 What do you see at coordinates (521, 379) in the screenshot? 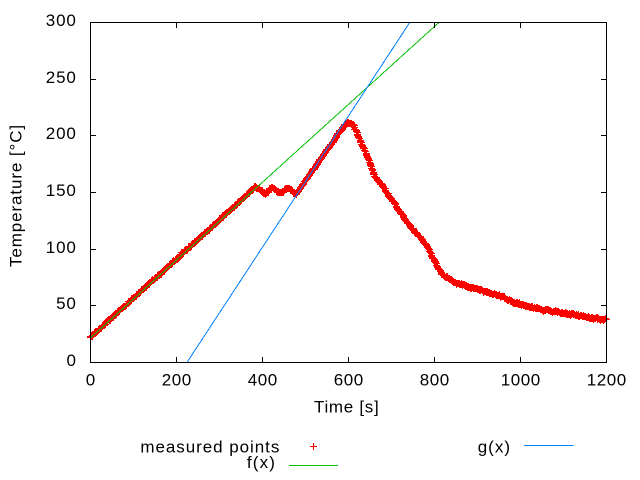
I see `svg-text: 1000` at bounding box center [521, 379].